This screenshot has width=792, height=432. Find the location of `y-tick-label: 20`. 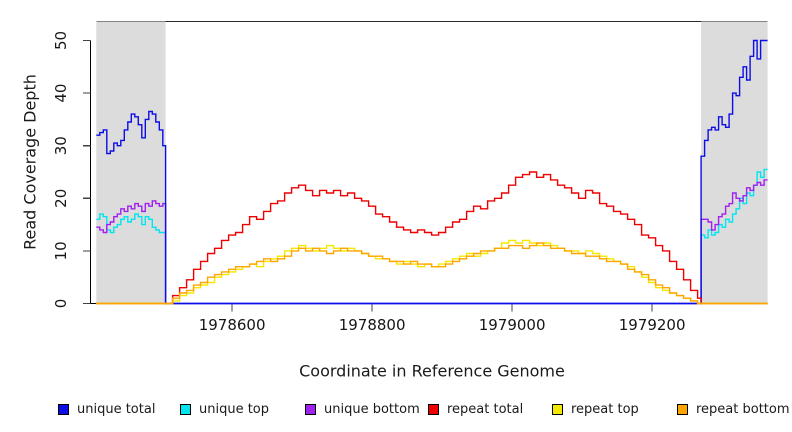

y-tick-label: 20 is located at coordinates (61, 198).